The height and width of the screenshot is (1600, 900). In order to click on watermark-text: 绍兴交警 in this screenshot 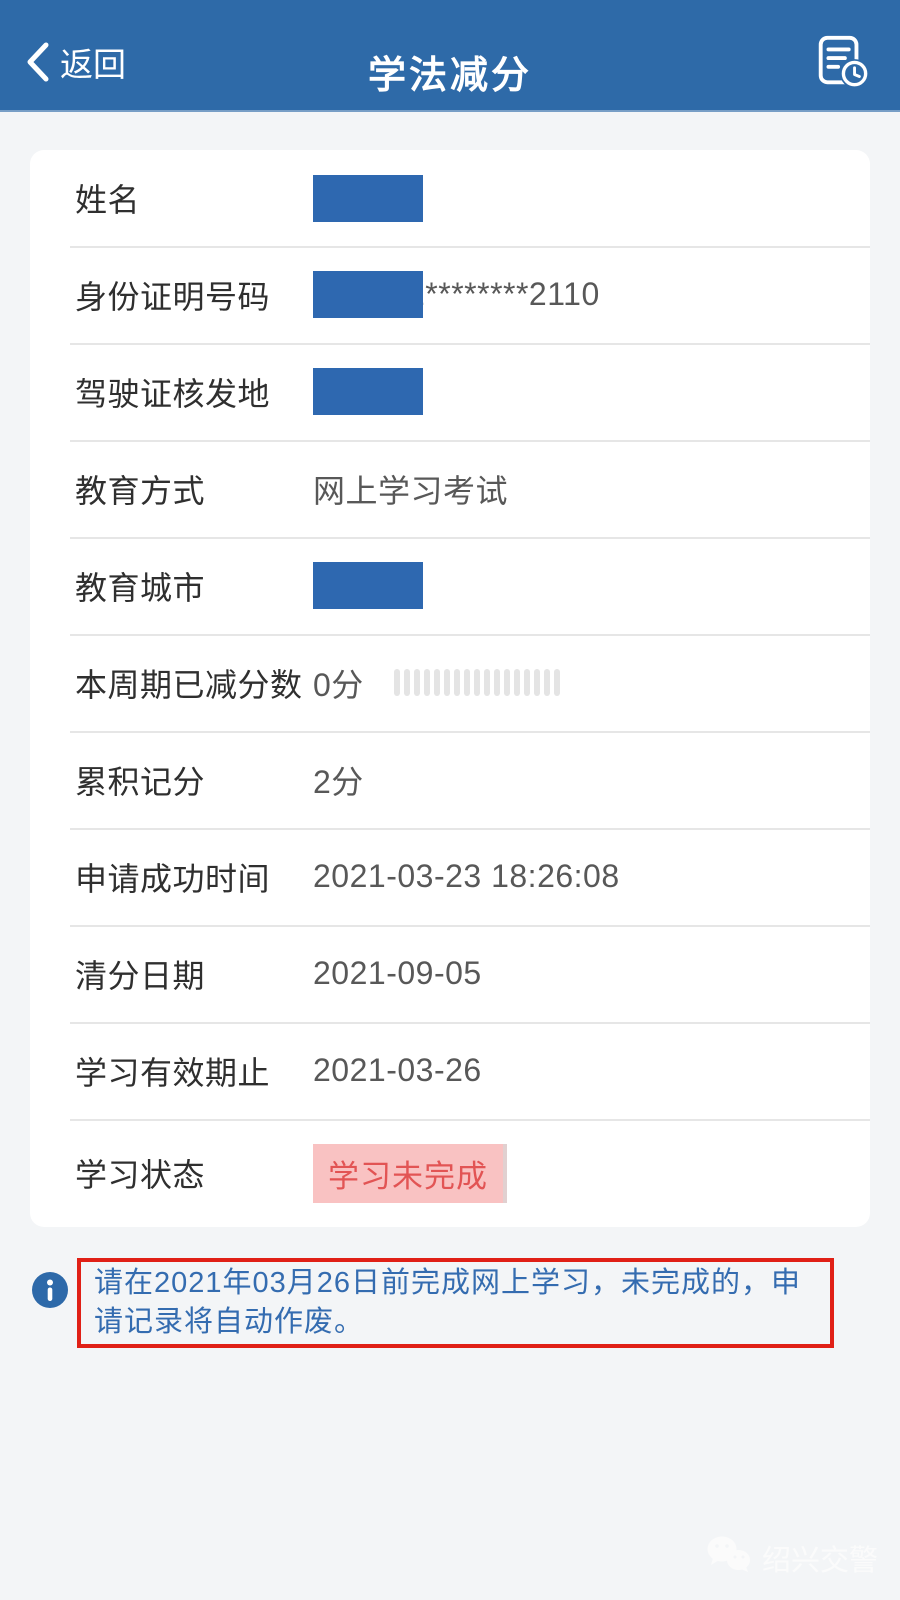, I will do `click(819, 1561)`.